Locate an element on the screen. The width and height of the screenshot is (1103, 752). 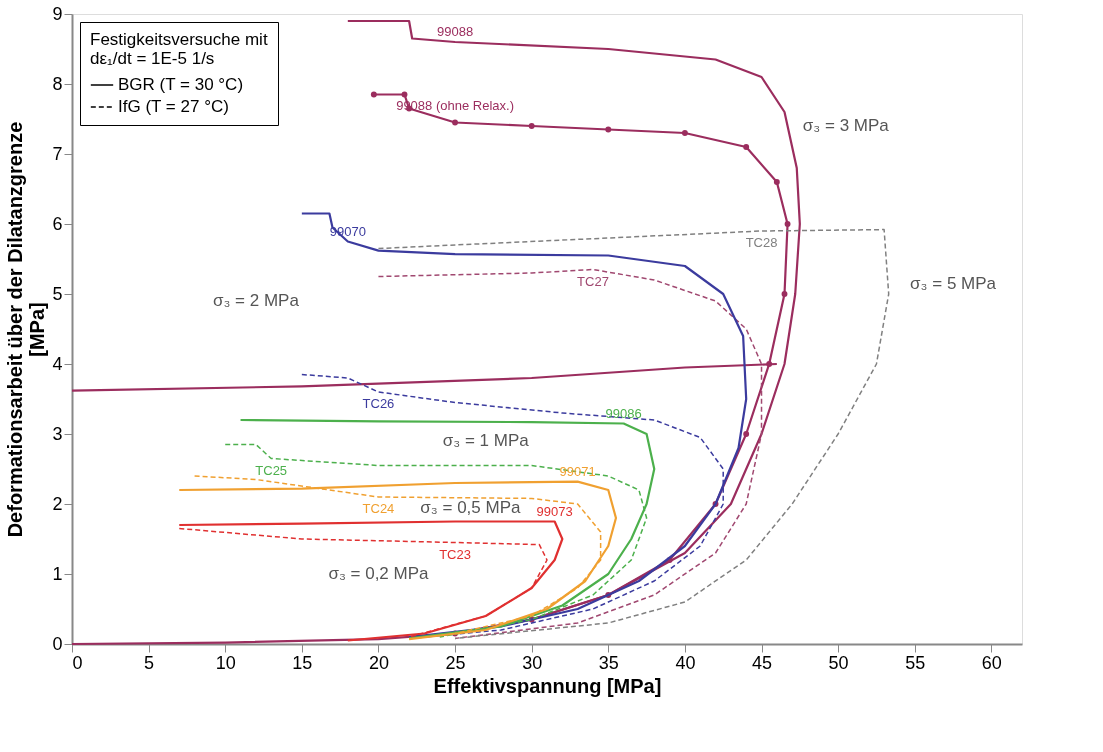
series-label: TC27 is located at coordinates (593, 281).